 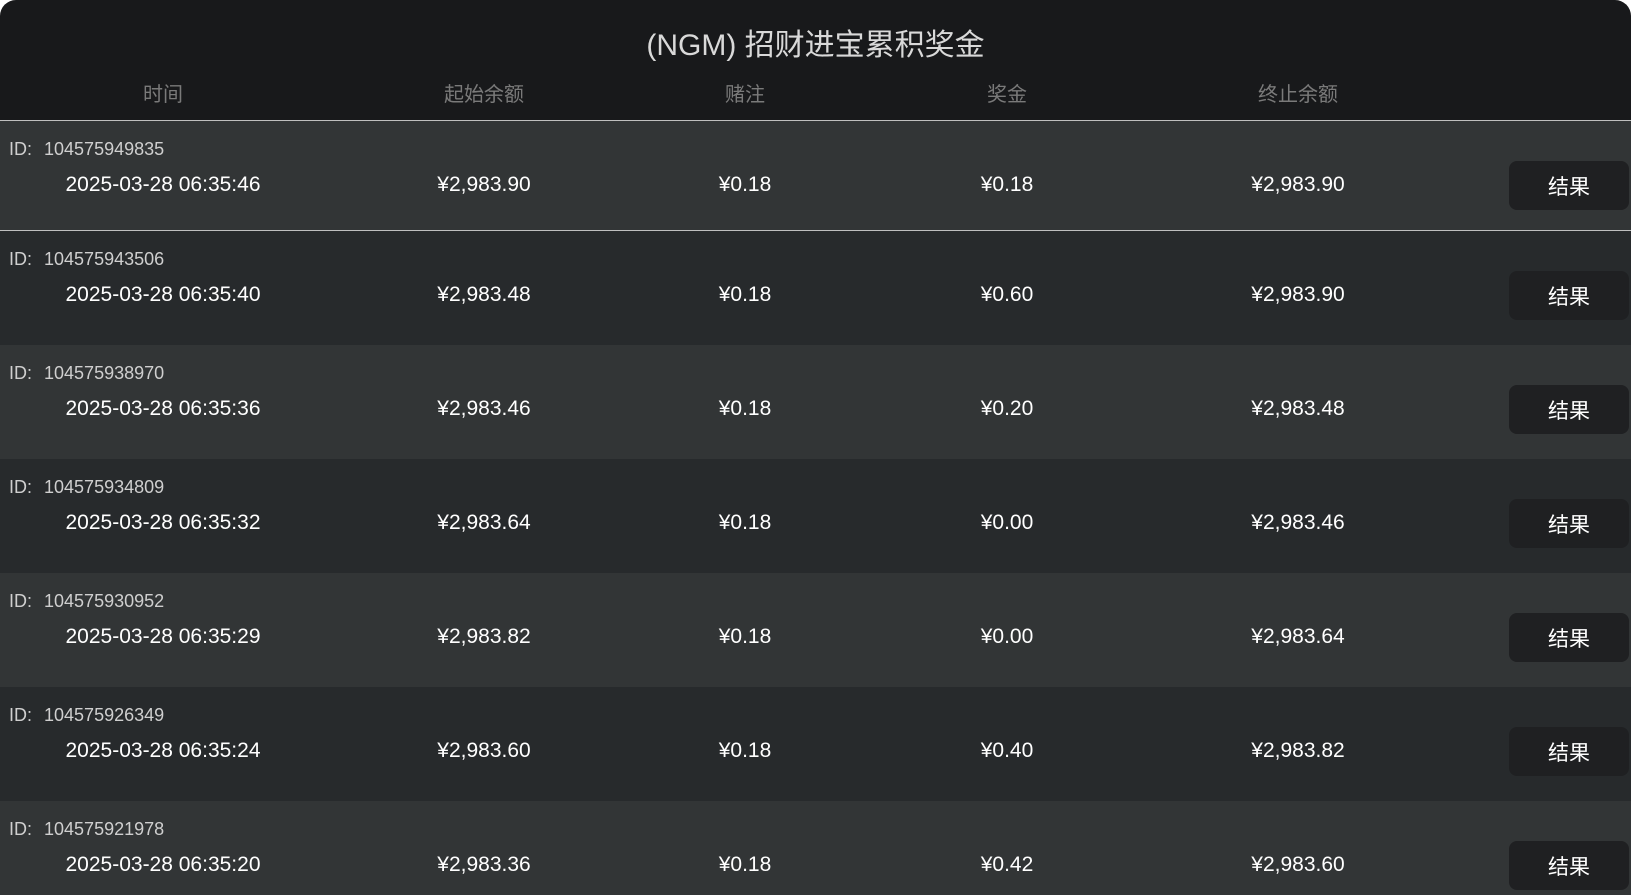 What do you see at coordinates (1298, 750) in the screenshot?
I see `end-balance-cell: ¥2,983.82` at bounding box center [1298, 750].